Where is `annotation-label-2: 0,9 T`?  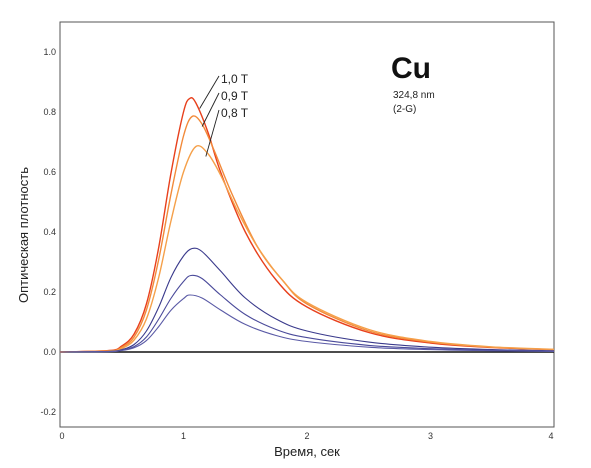
annotation-label-2: 0,9 T is located at coordinates (235, 96).